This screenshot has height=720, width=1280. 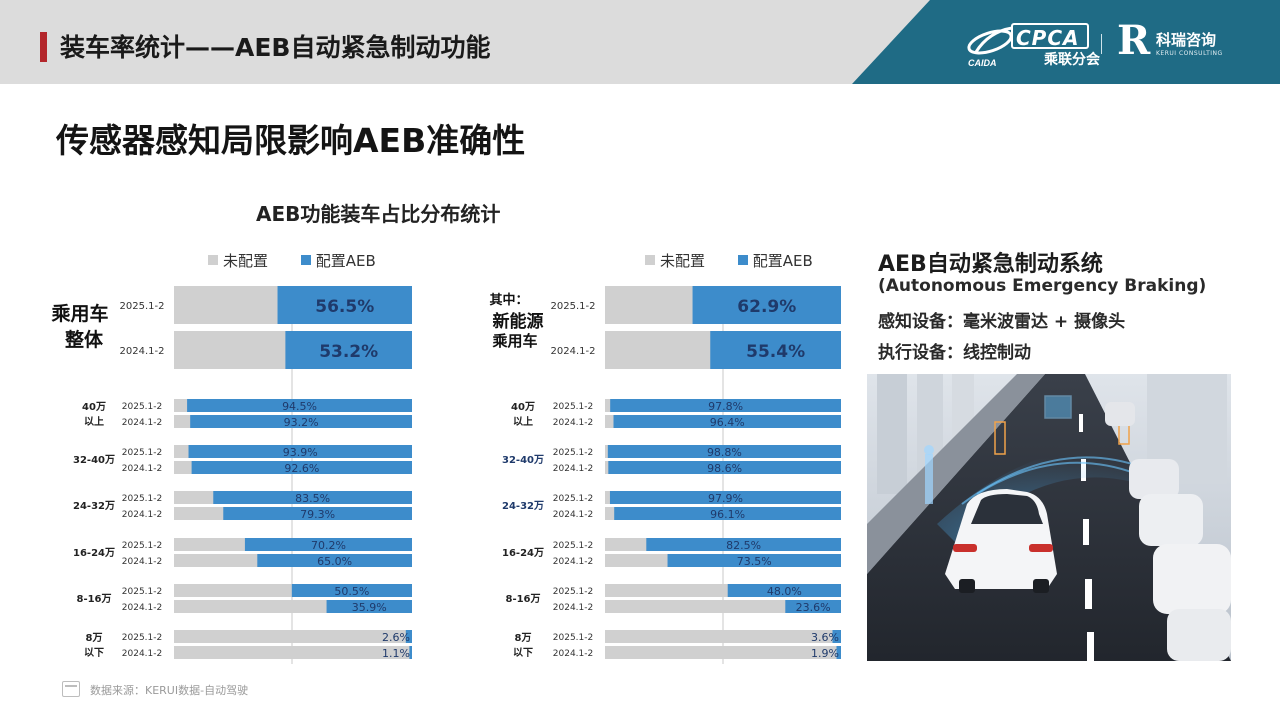 I want to click on category-prefix-label: 其中：, so click(x=508, y=300).